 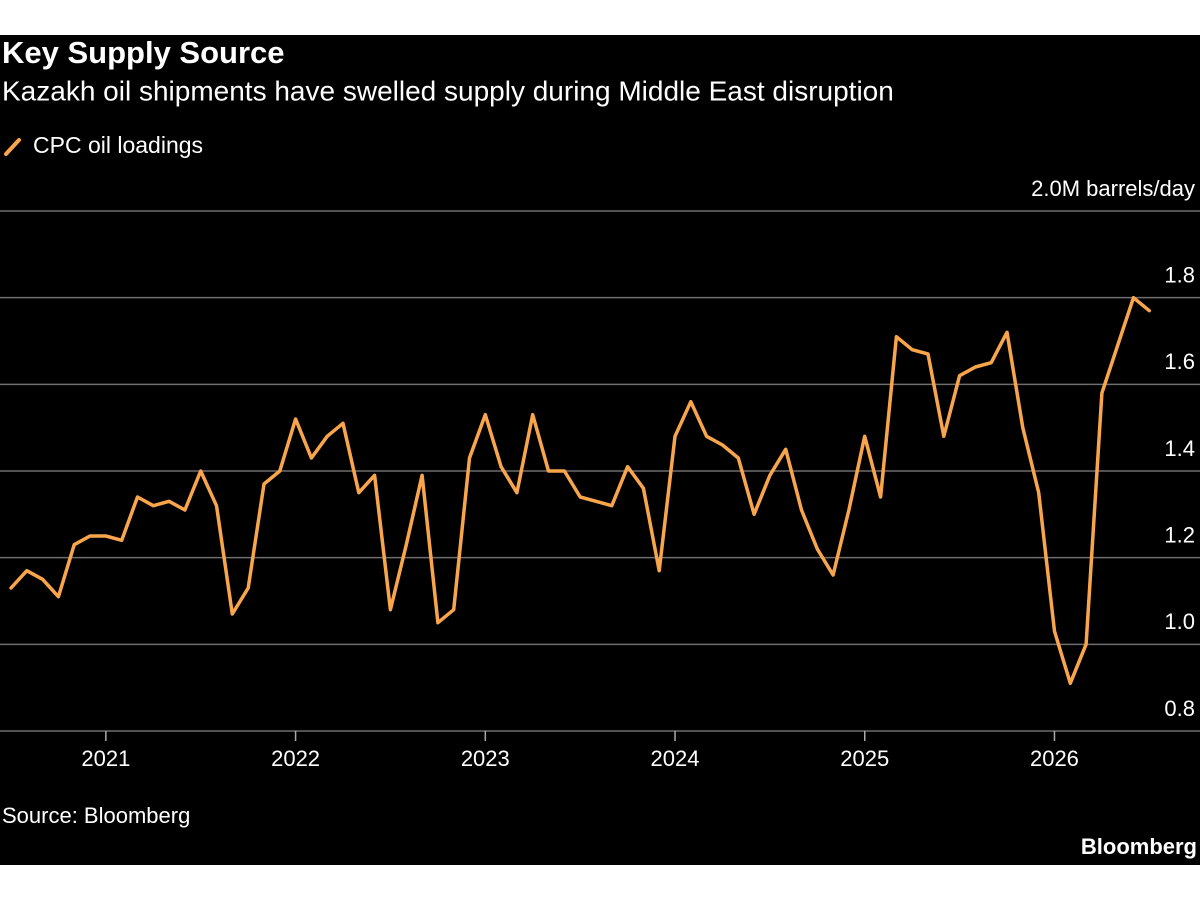 What do you see at coordinates (143, 52) in the screenshot?
I see `chart-title: Key Supply Source` at bounding box center [143, 52].